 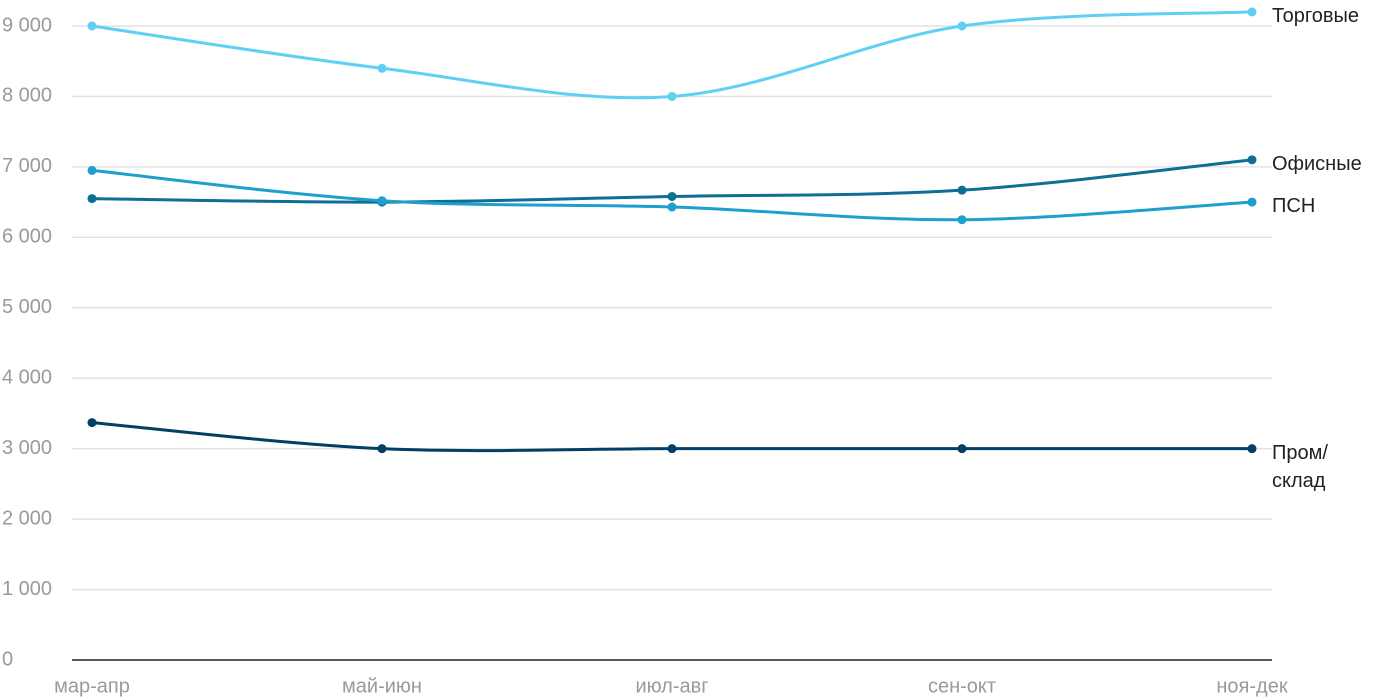 I want to click on y-tick-label: 3 000, so click(x=27, y=448).